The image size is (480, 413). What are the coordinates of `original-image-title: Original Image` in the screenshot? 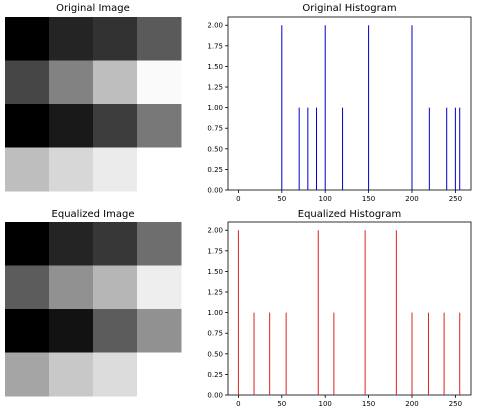 It's located at (93, 8).